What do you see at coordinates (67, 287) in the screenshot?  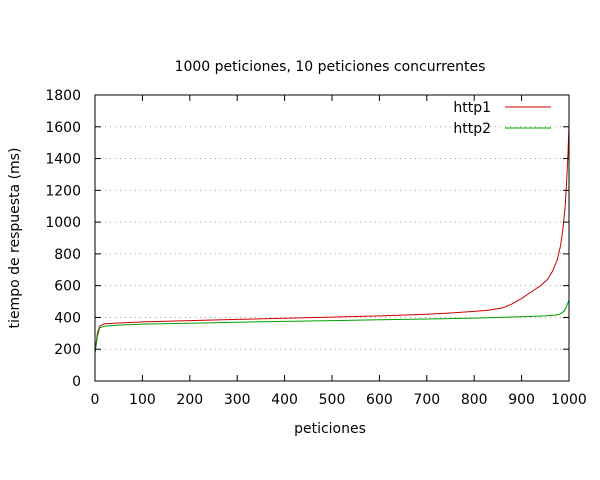 I see `y-tick-label: 600` at bounding box center [67, 287].